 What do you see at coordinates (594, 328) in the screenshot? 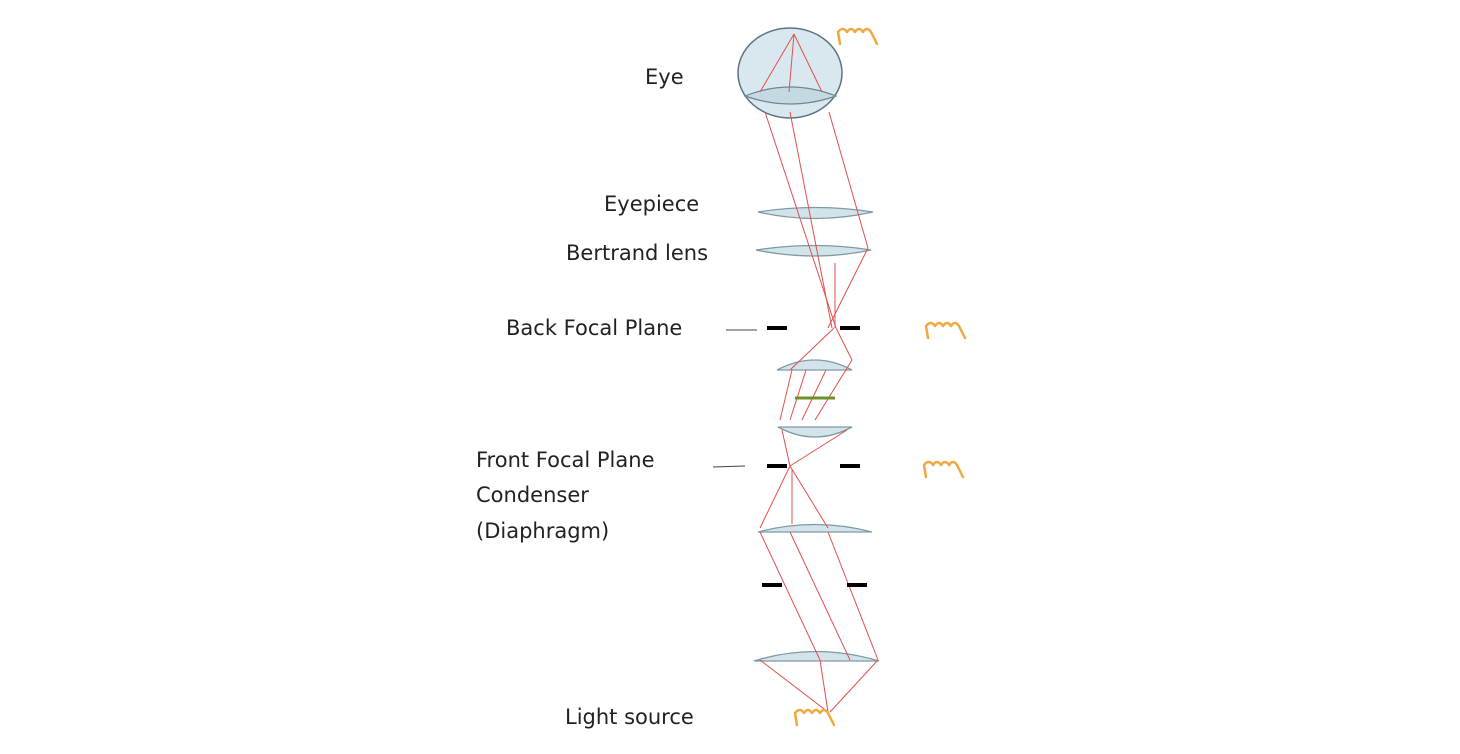
I see `back-focal-plane-label: Back Focal Plane` at bounding box center [594, 328].